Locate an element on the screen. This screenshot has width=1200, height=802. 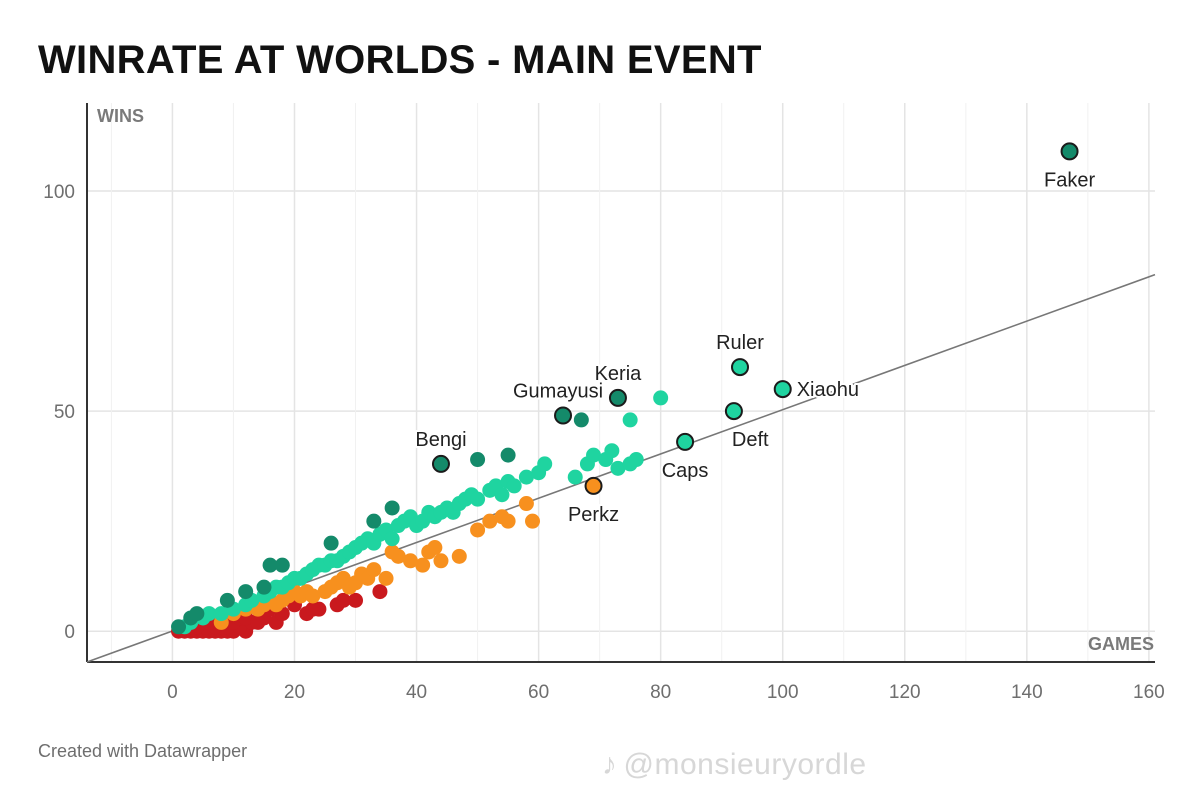
x-axis-label: GAMES is located at coordinates (1121, 644).